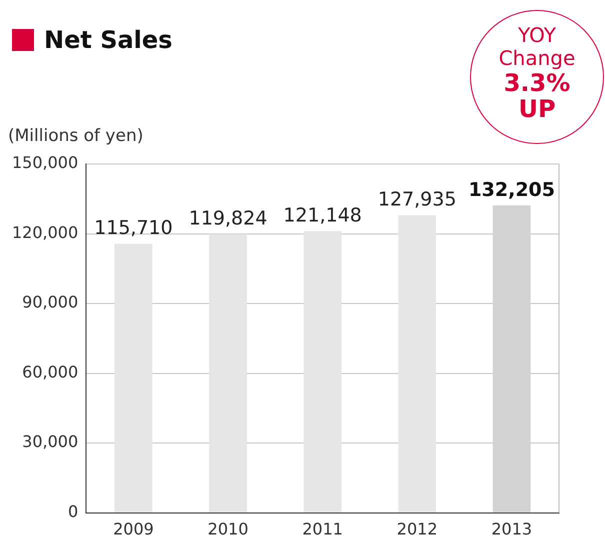 Image resolution: width=605 pixels, height=552 pixels. I want to click on text: YOY Change, so click(537, 46).